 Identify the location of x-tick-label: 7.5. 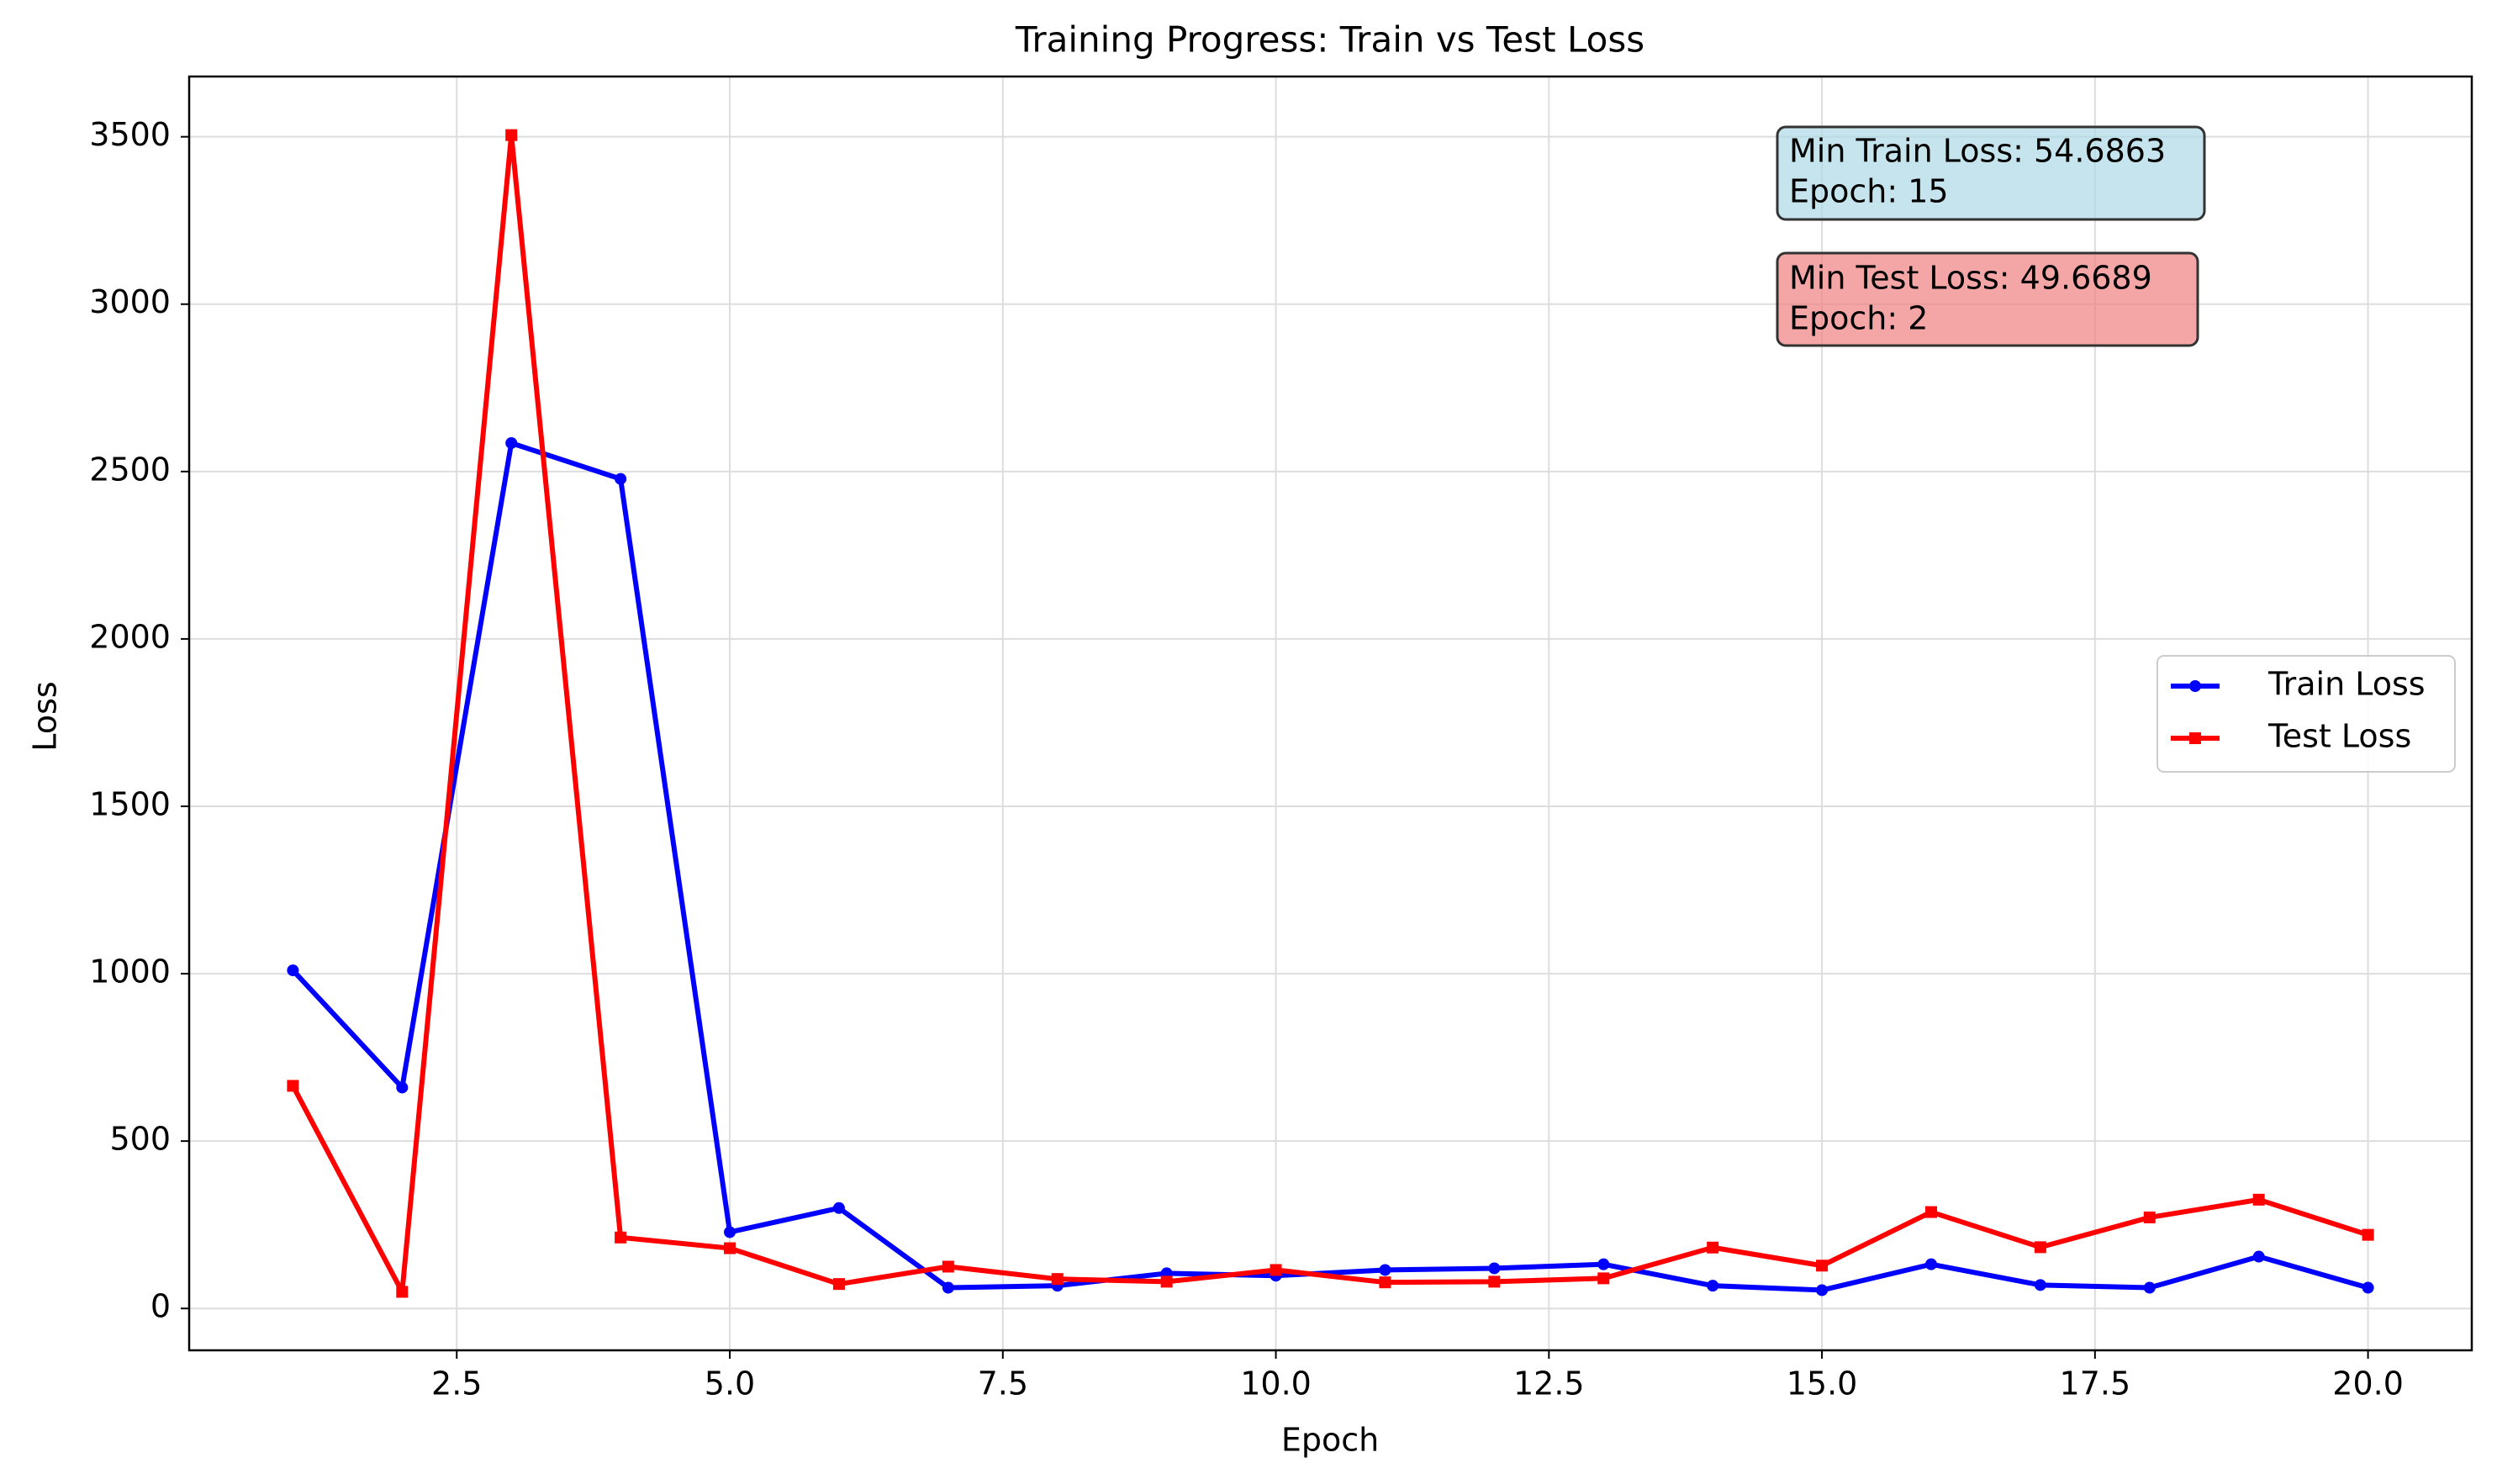
(1003, 1383).